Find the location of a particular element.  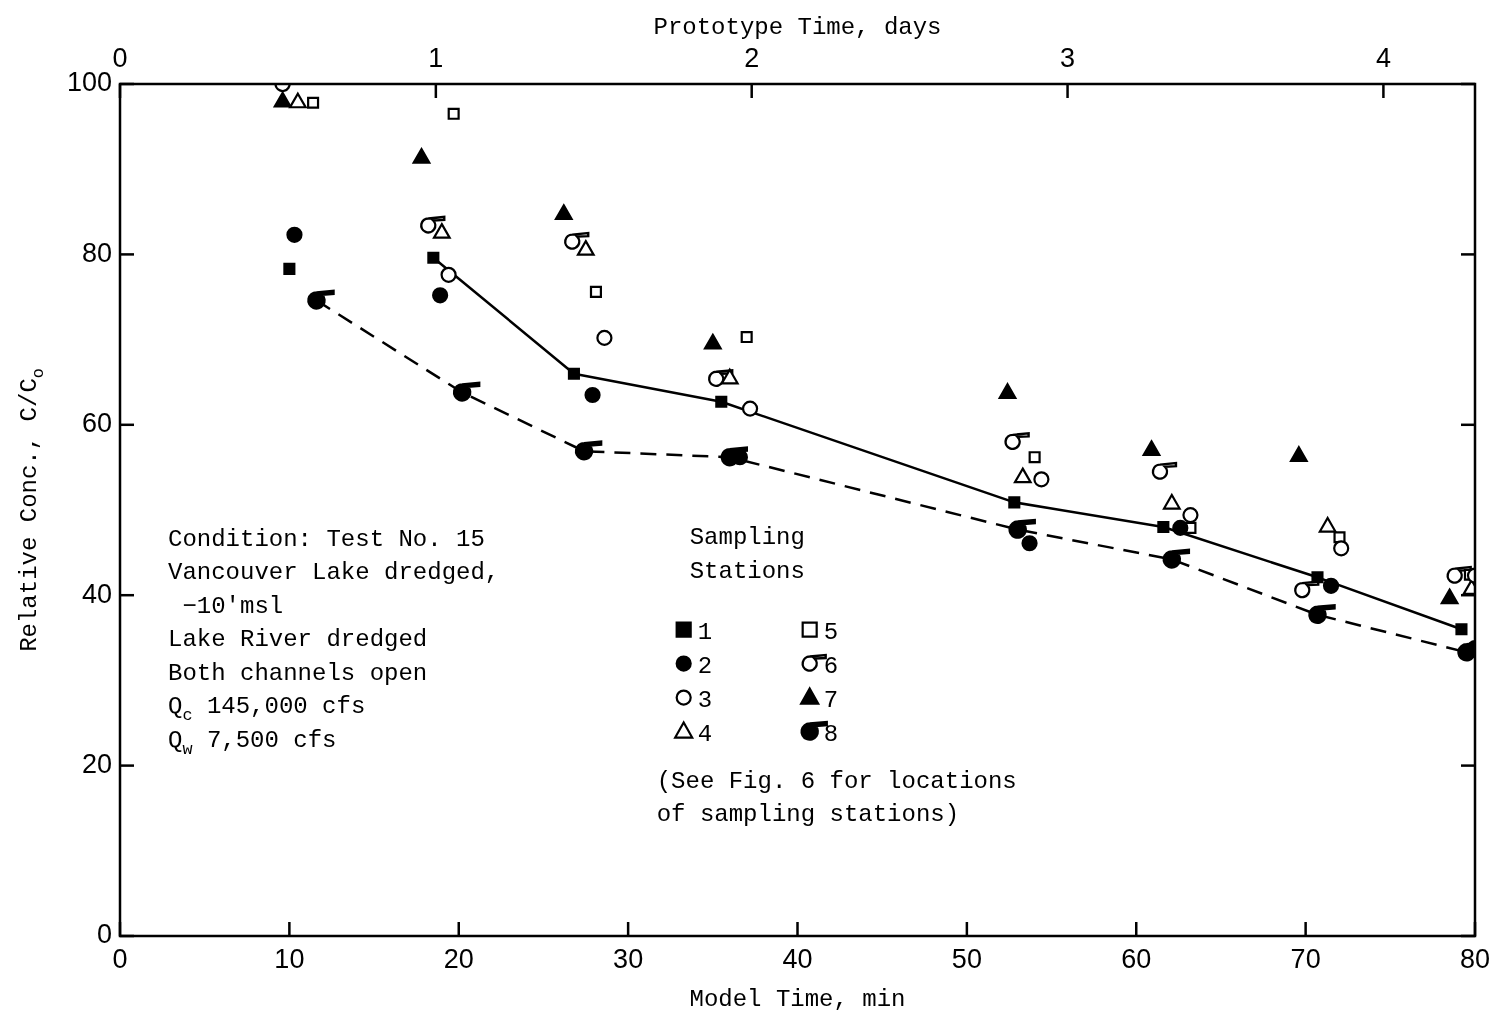

x2-tick-label: 2 is located at coordinates (752, 58).